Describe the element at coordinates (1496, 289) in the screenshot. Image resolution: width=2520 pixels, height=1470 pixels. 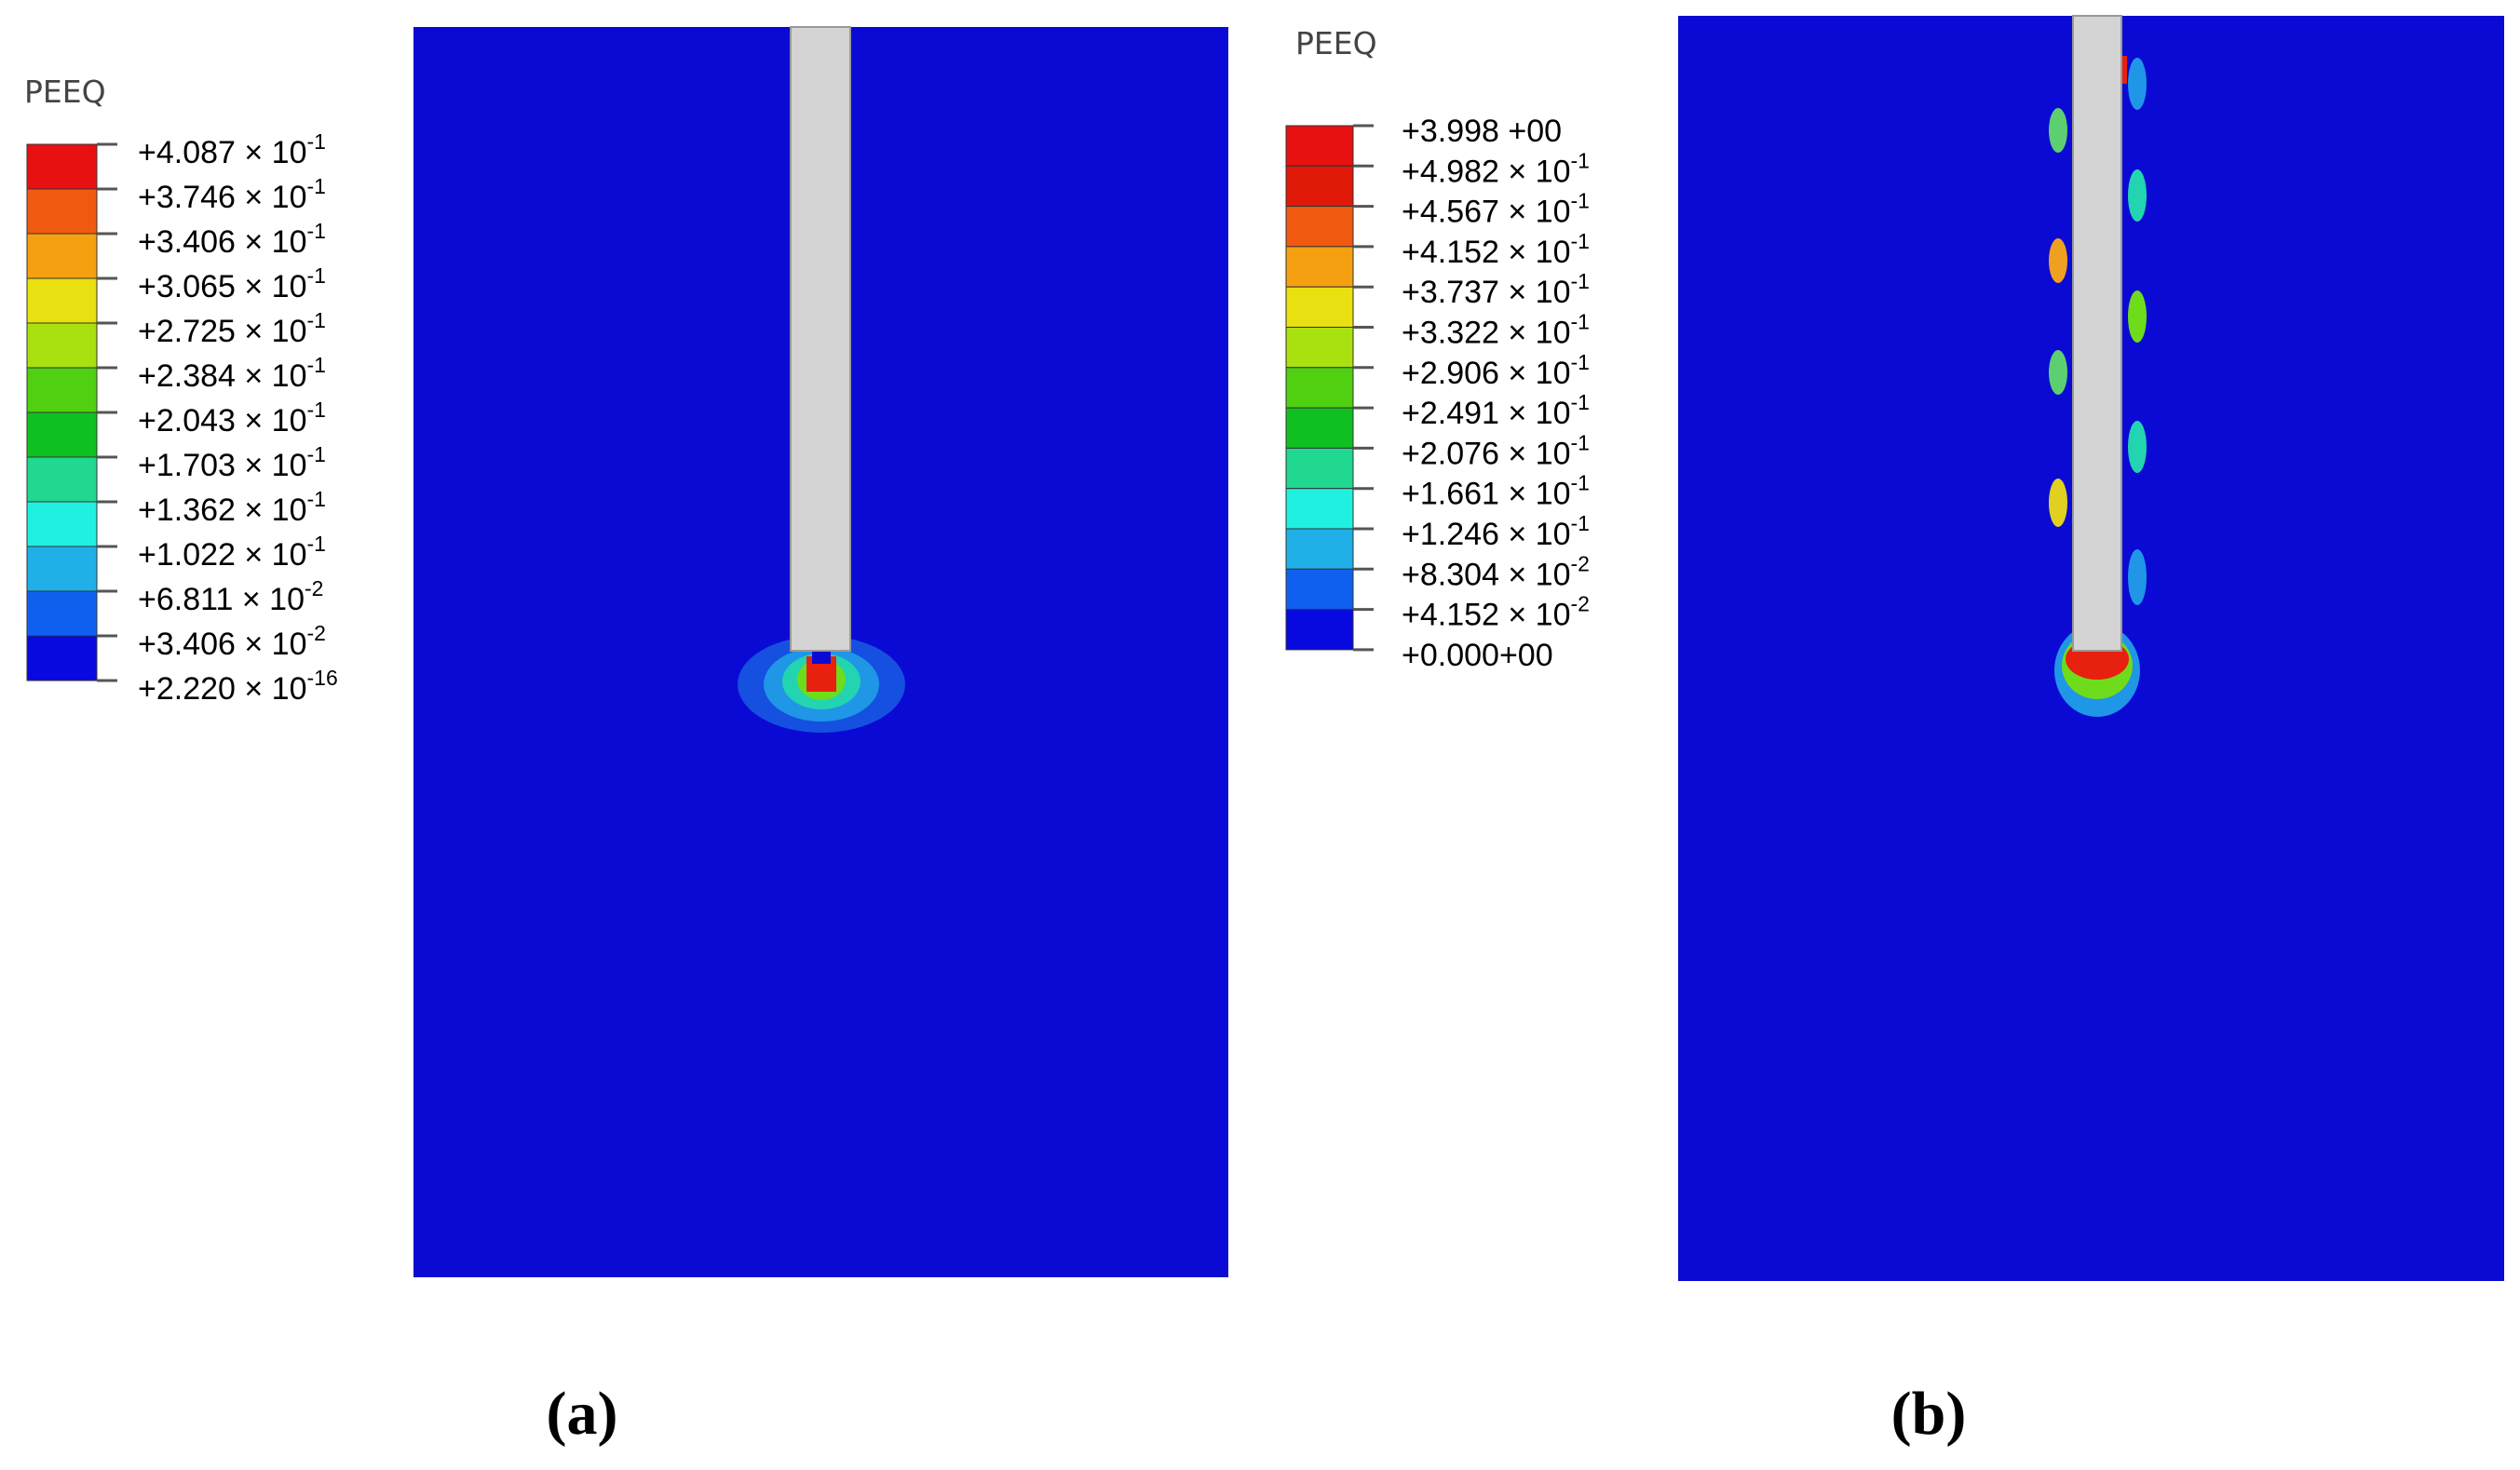
I see `legend-label: +3.737 × 10-1` at that location.